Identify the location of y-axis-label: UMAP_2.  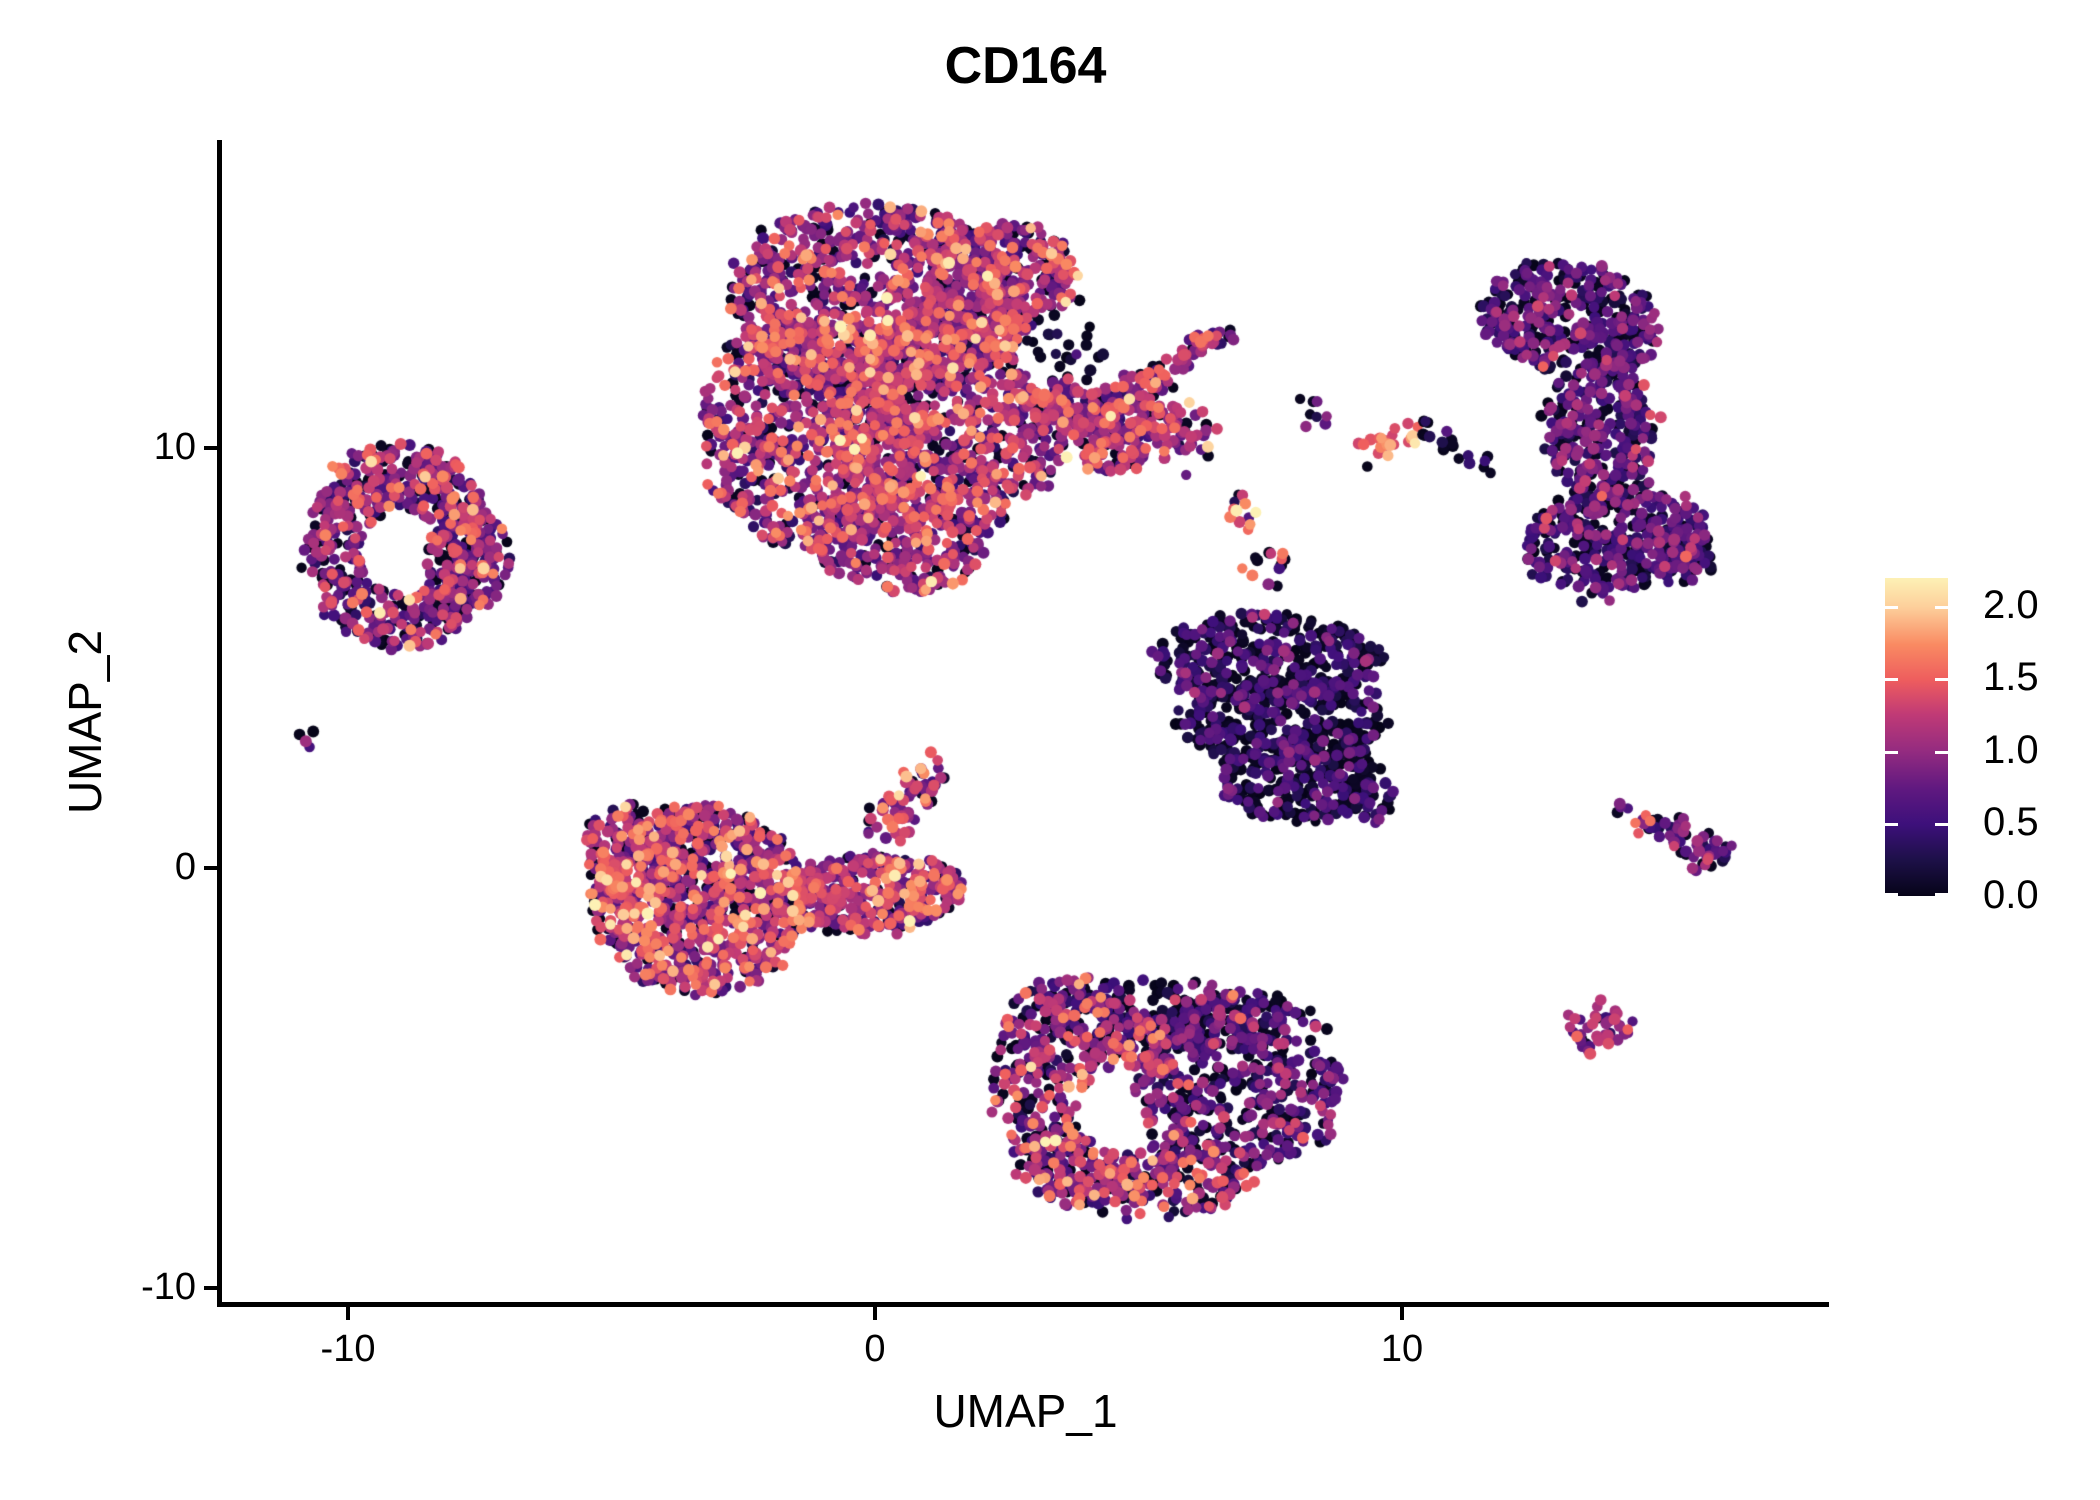
(85, 722).